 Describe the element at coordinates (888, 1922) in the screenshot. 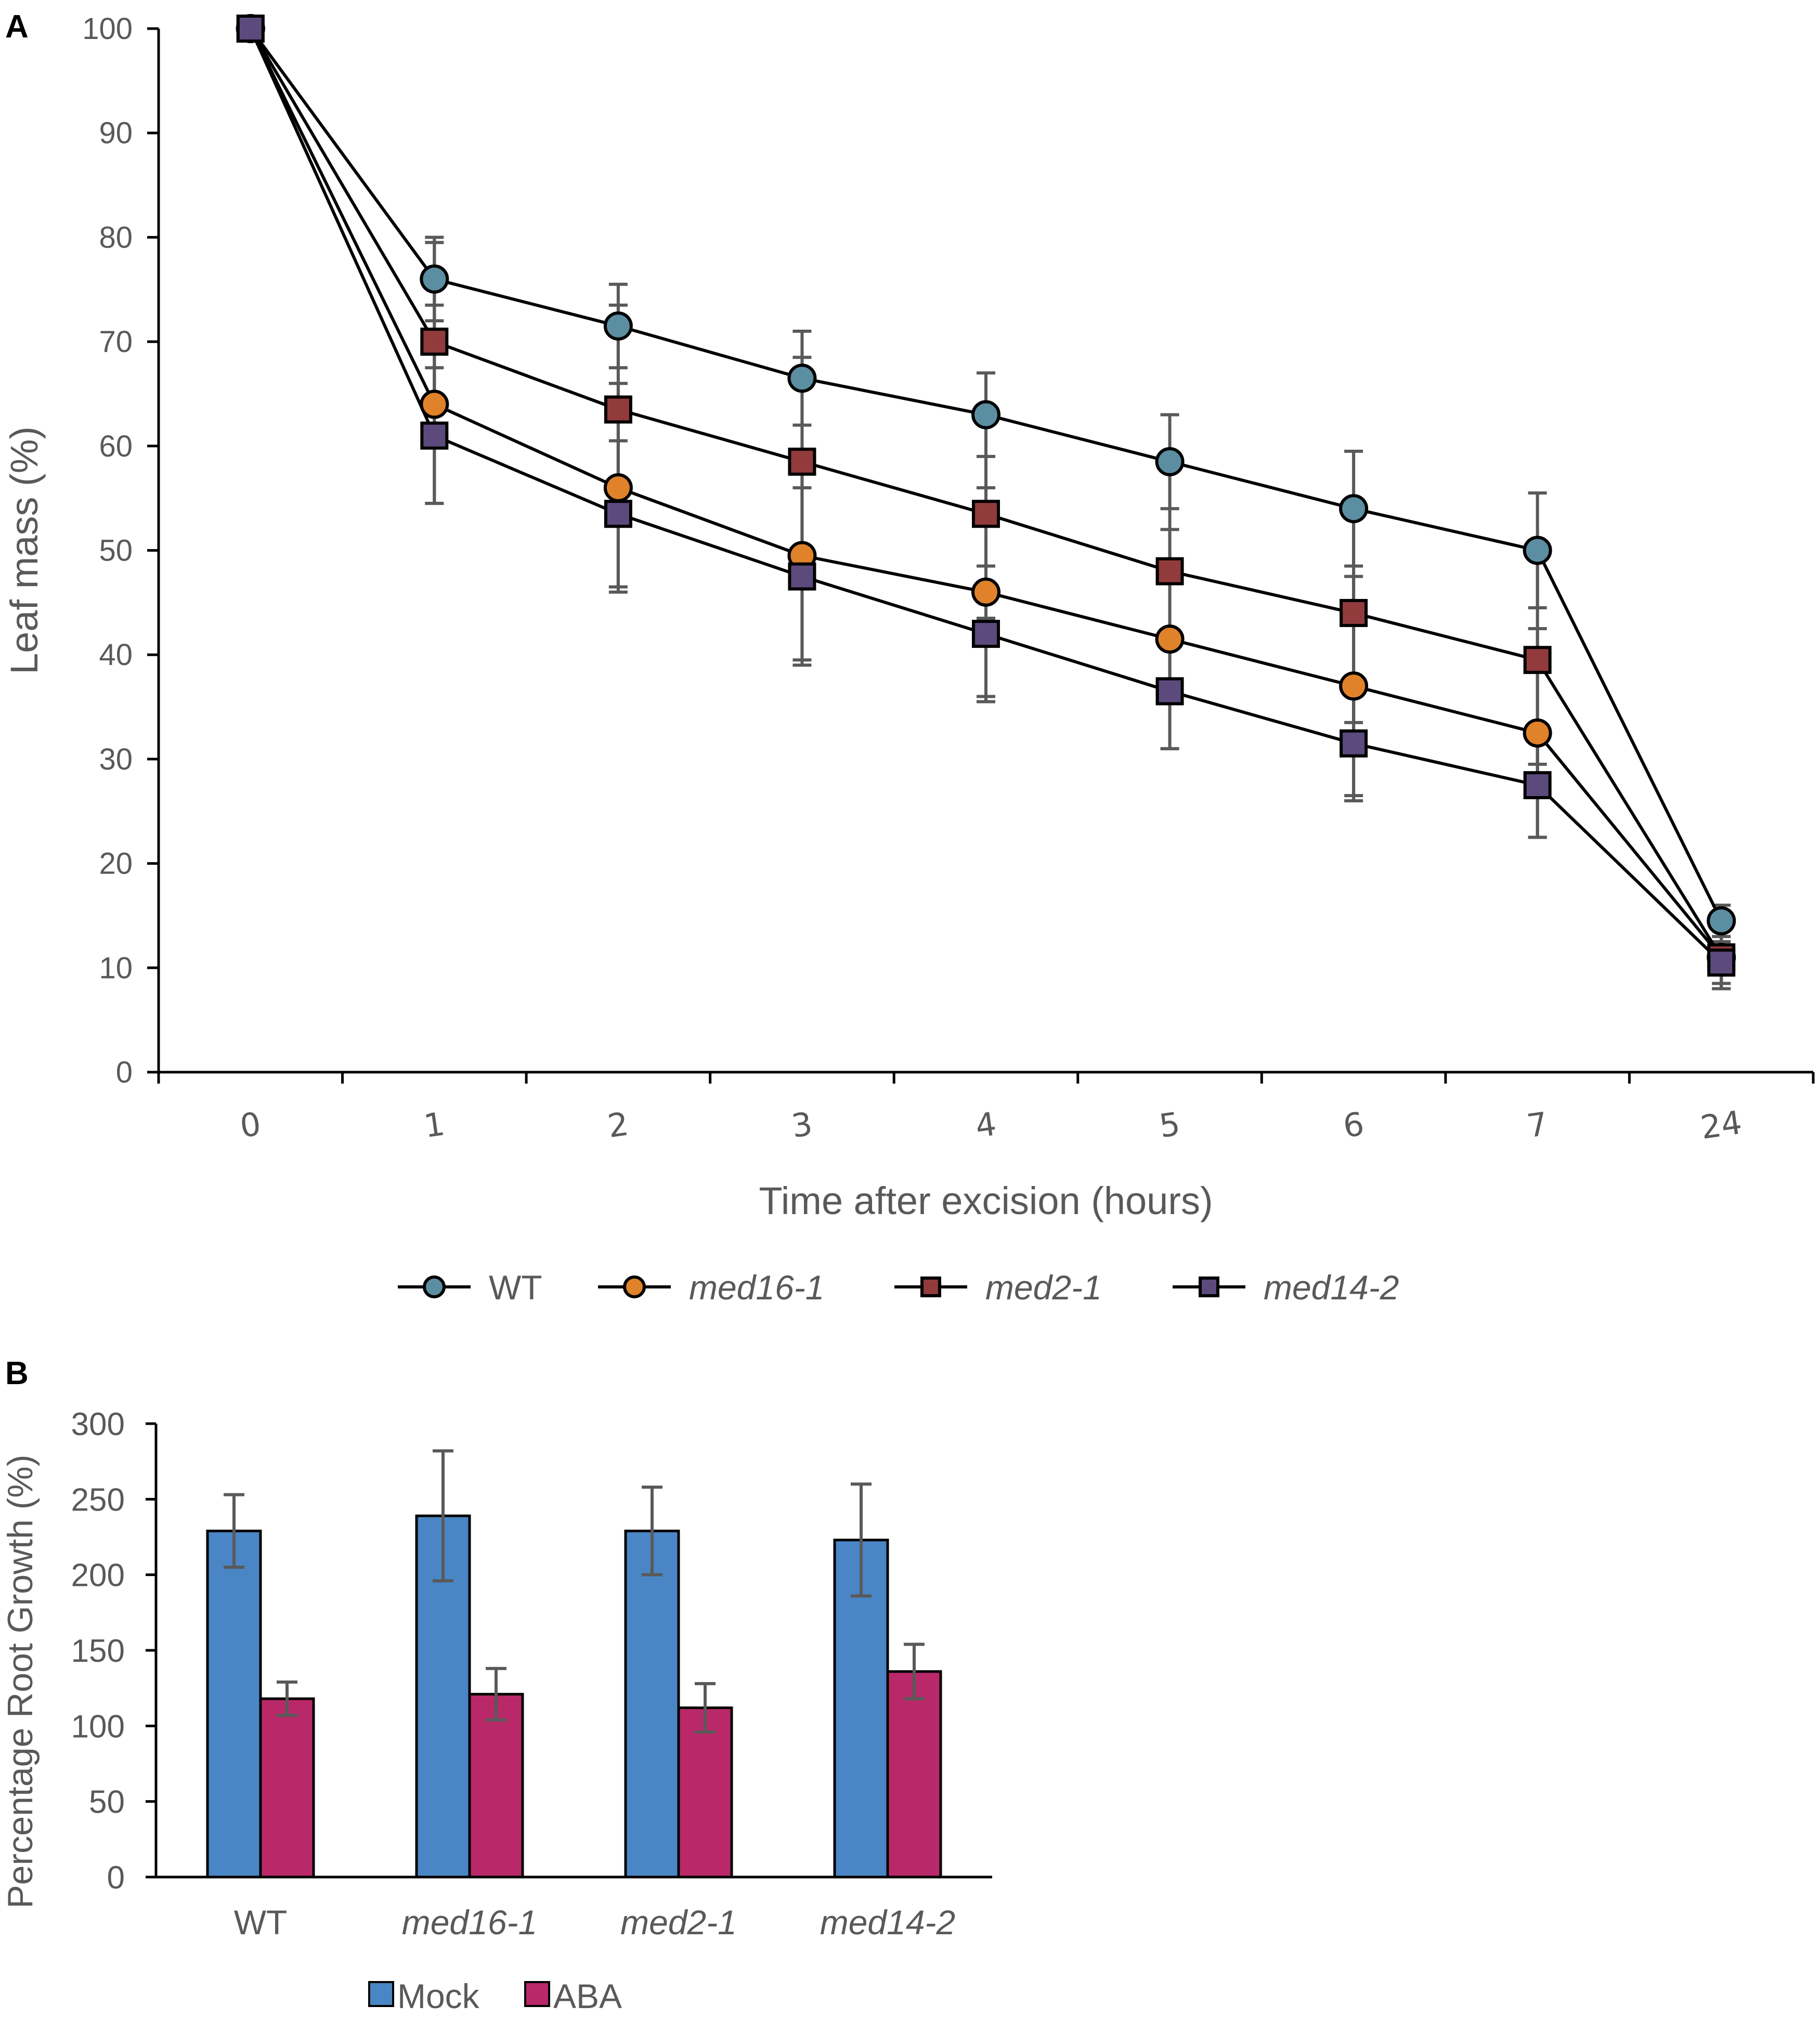

I see `x-tick-label: med14-2` at that location.